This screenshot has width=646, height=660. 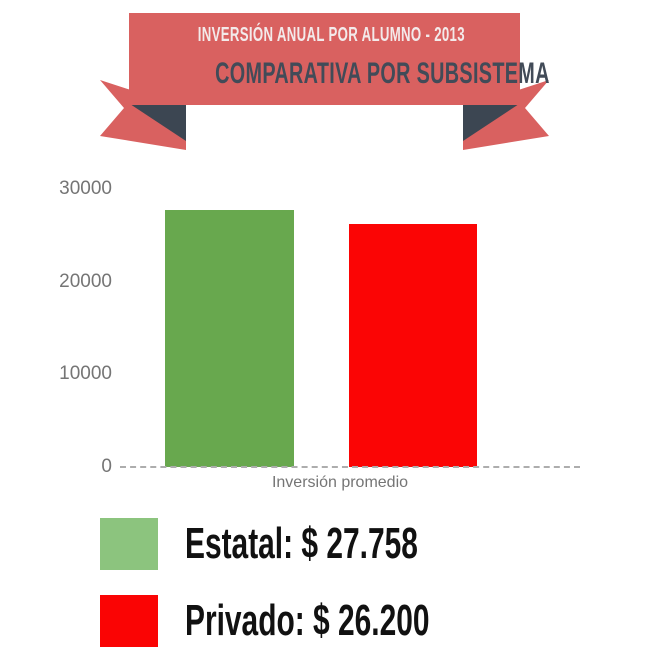 I want to click on ribbon-band, so click(x=324, y=59).